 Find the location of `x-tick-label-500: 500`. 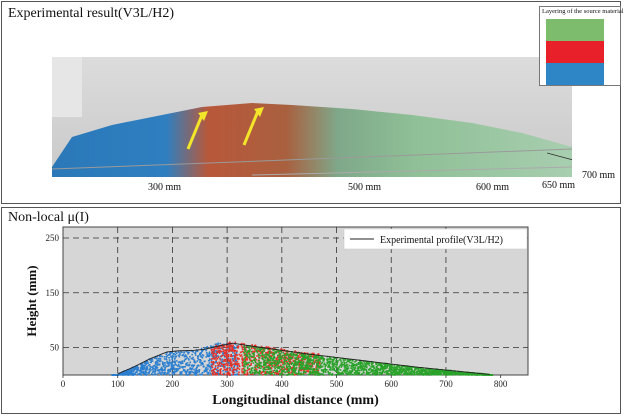

x-tick-label-500: 500 is located at coordinates (337, 384).